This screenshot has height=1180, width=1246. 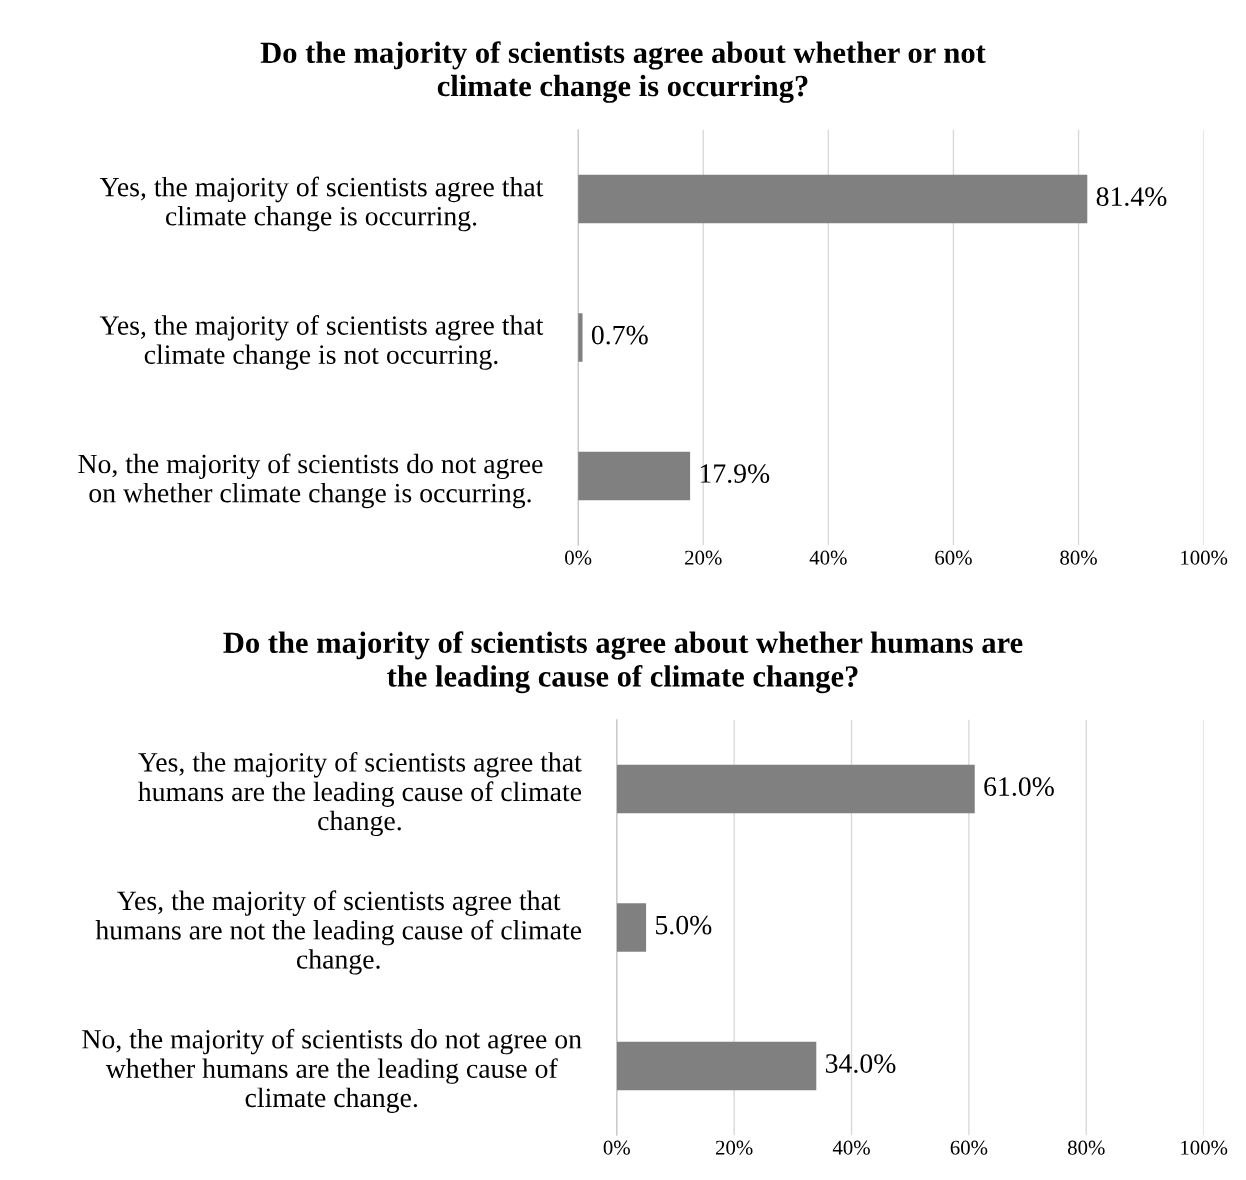 I want to click on y-tick-label: Yes, the majority of scientists agree that humans are not the leading cause of climate change., so click(x=338, y=932).